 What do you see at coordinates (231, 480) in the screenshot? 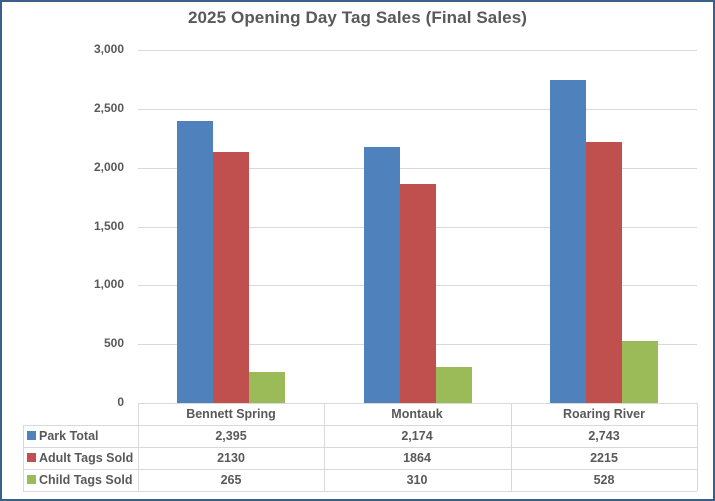
I see `table-cell: 265` at bounding box center [231, 480].